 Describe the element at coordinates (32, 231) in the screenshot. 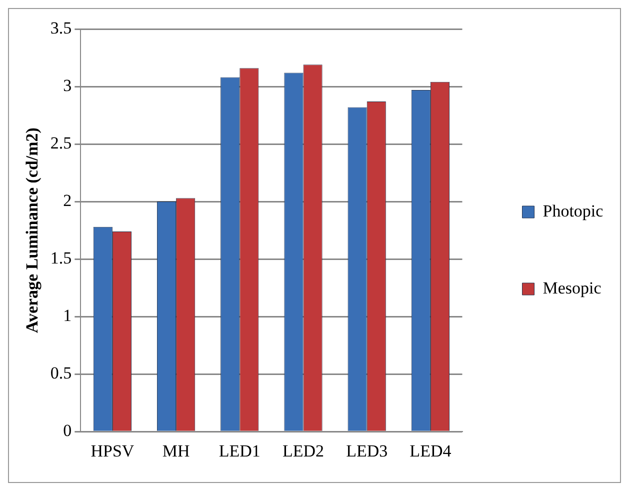

I see `y-axis-title: Average Luminance (cd/m2)` at that location.